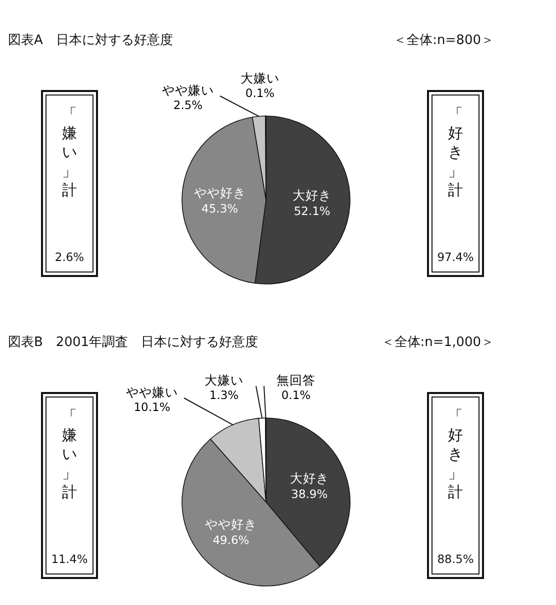  Describe the element at coordinates (224, 395) in the screenshot. I see `data-label: 1.3%` at that location.